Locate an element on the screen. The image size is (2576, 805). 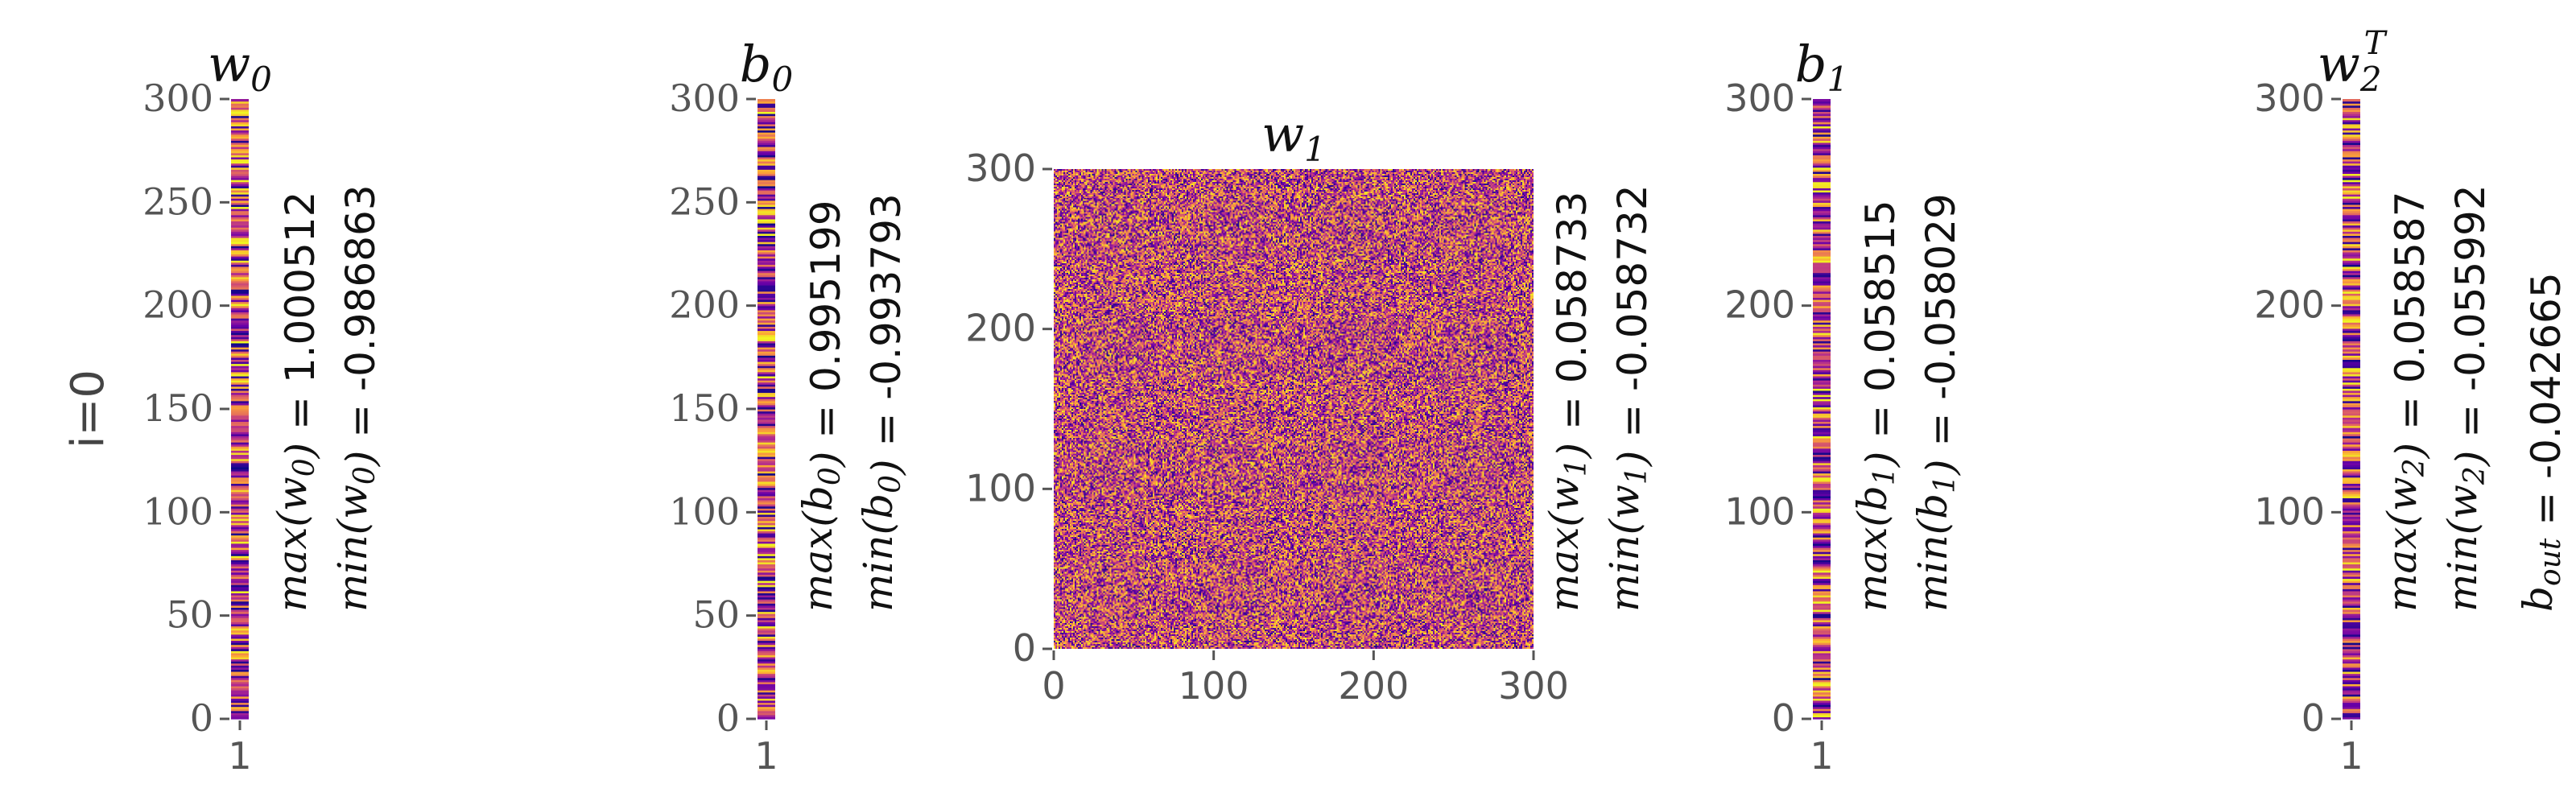
y-tick-label: 0 is located at coordinates (1024, 648).